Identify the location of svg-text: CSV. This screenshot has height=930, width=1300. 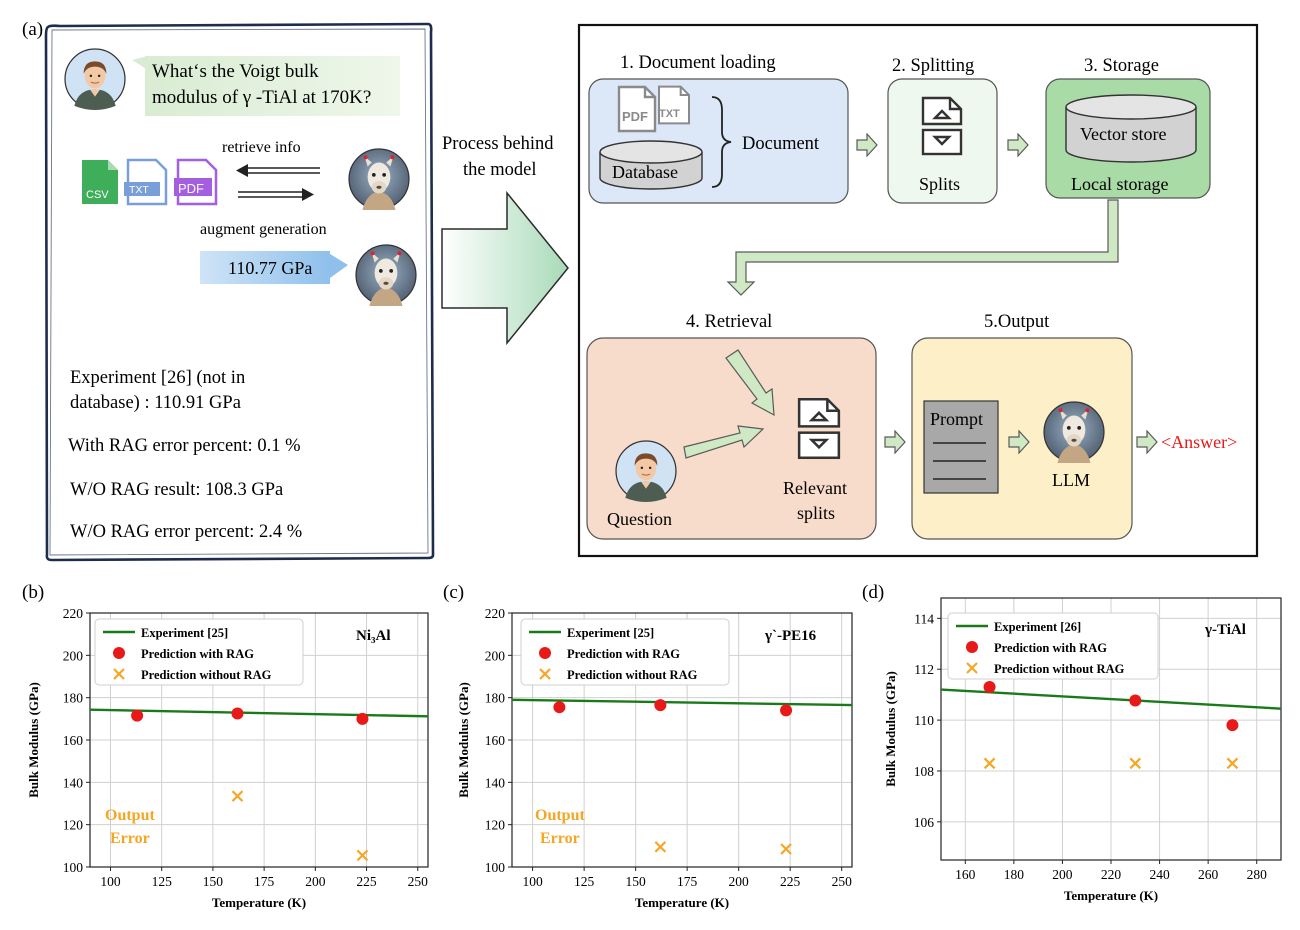
(97, 195).